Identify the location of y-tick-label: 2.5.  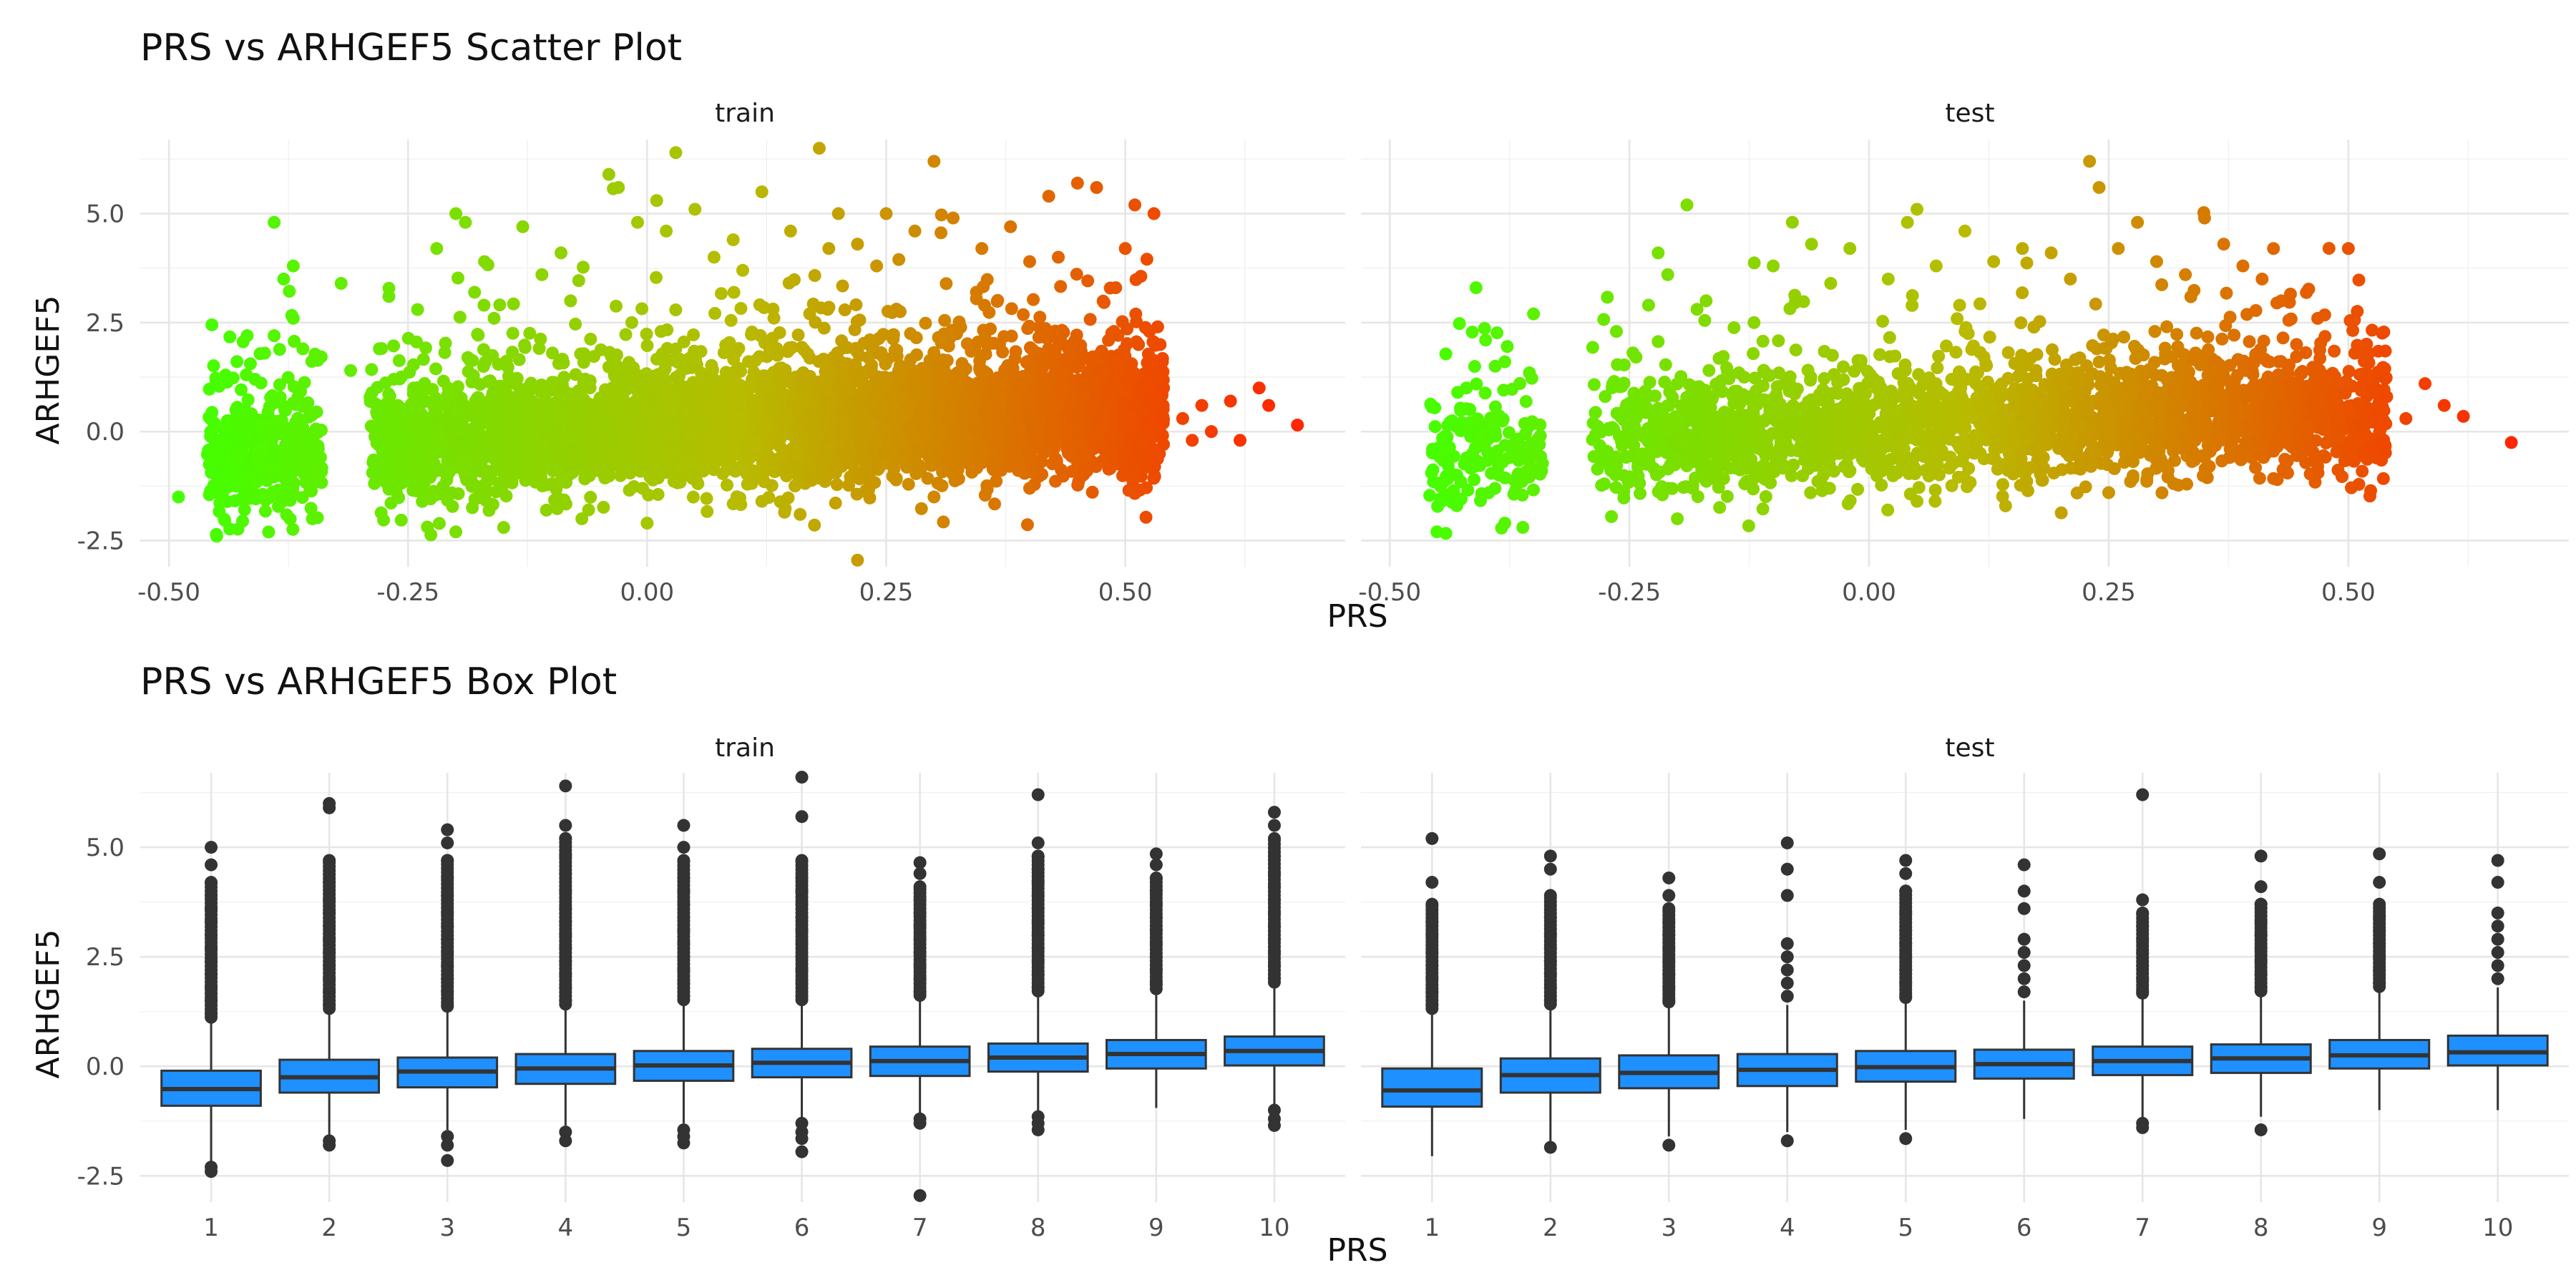
(105, 323).